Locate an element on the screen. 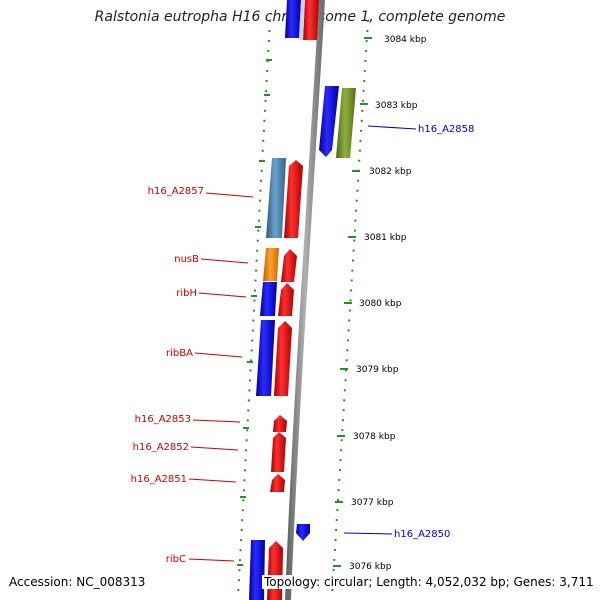  leader-h16-a2857 is located at coordinates (229, 195).